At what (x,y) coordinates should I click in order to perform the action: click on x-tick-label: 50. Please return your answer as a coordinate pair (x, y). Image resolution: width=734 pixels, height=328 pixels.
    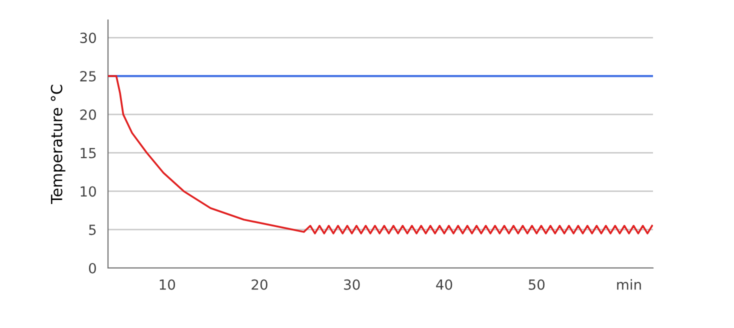
    Looking at the image, I should click on (536, 284).